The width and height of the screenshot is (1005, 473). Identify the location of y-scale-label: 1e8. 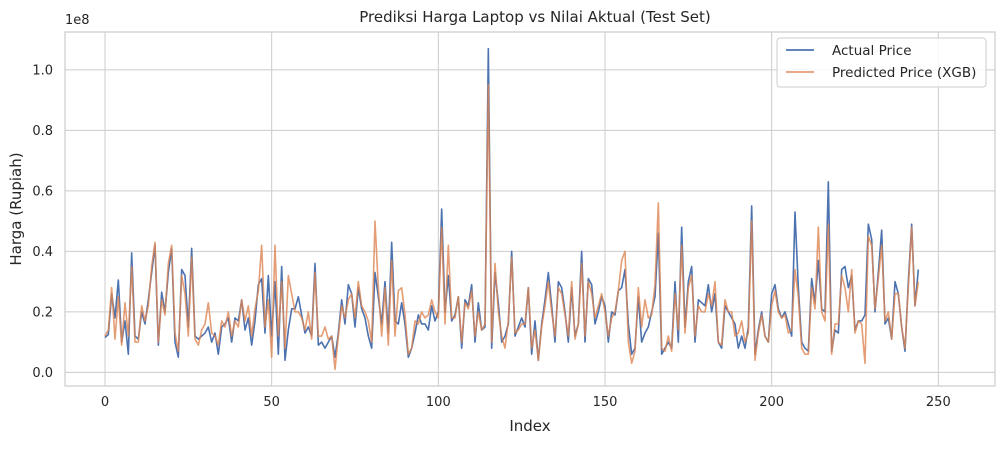
(77, 20).